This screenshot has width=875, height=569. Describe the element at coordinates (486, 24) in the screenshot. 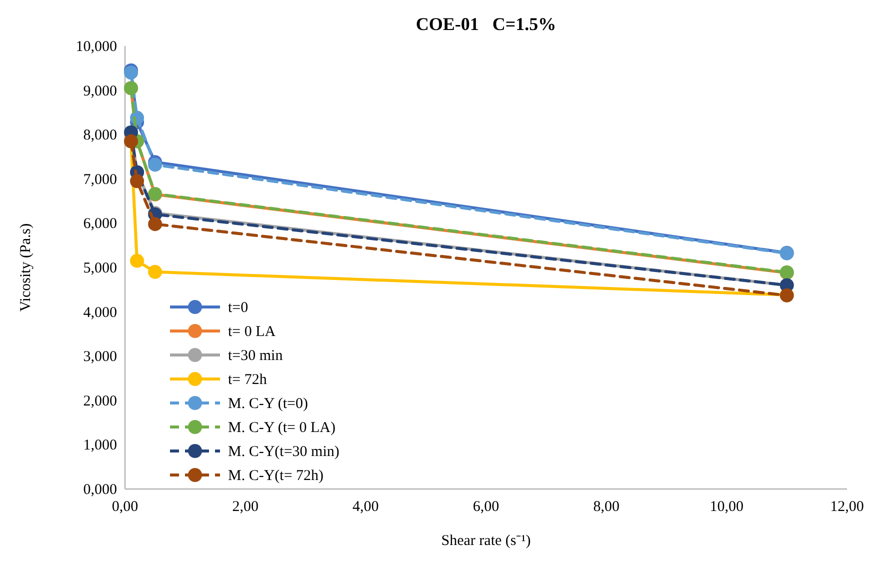

I see `chart-title: COE-01 C=1.5%` at that location.